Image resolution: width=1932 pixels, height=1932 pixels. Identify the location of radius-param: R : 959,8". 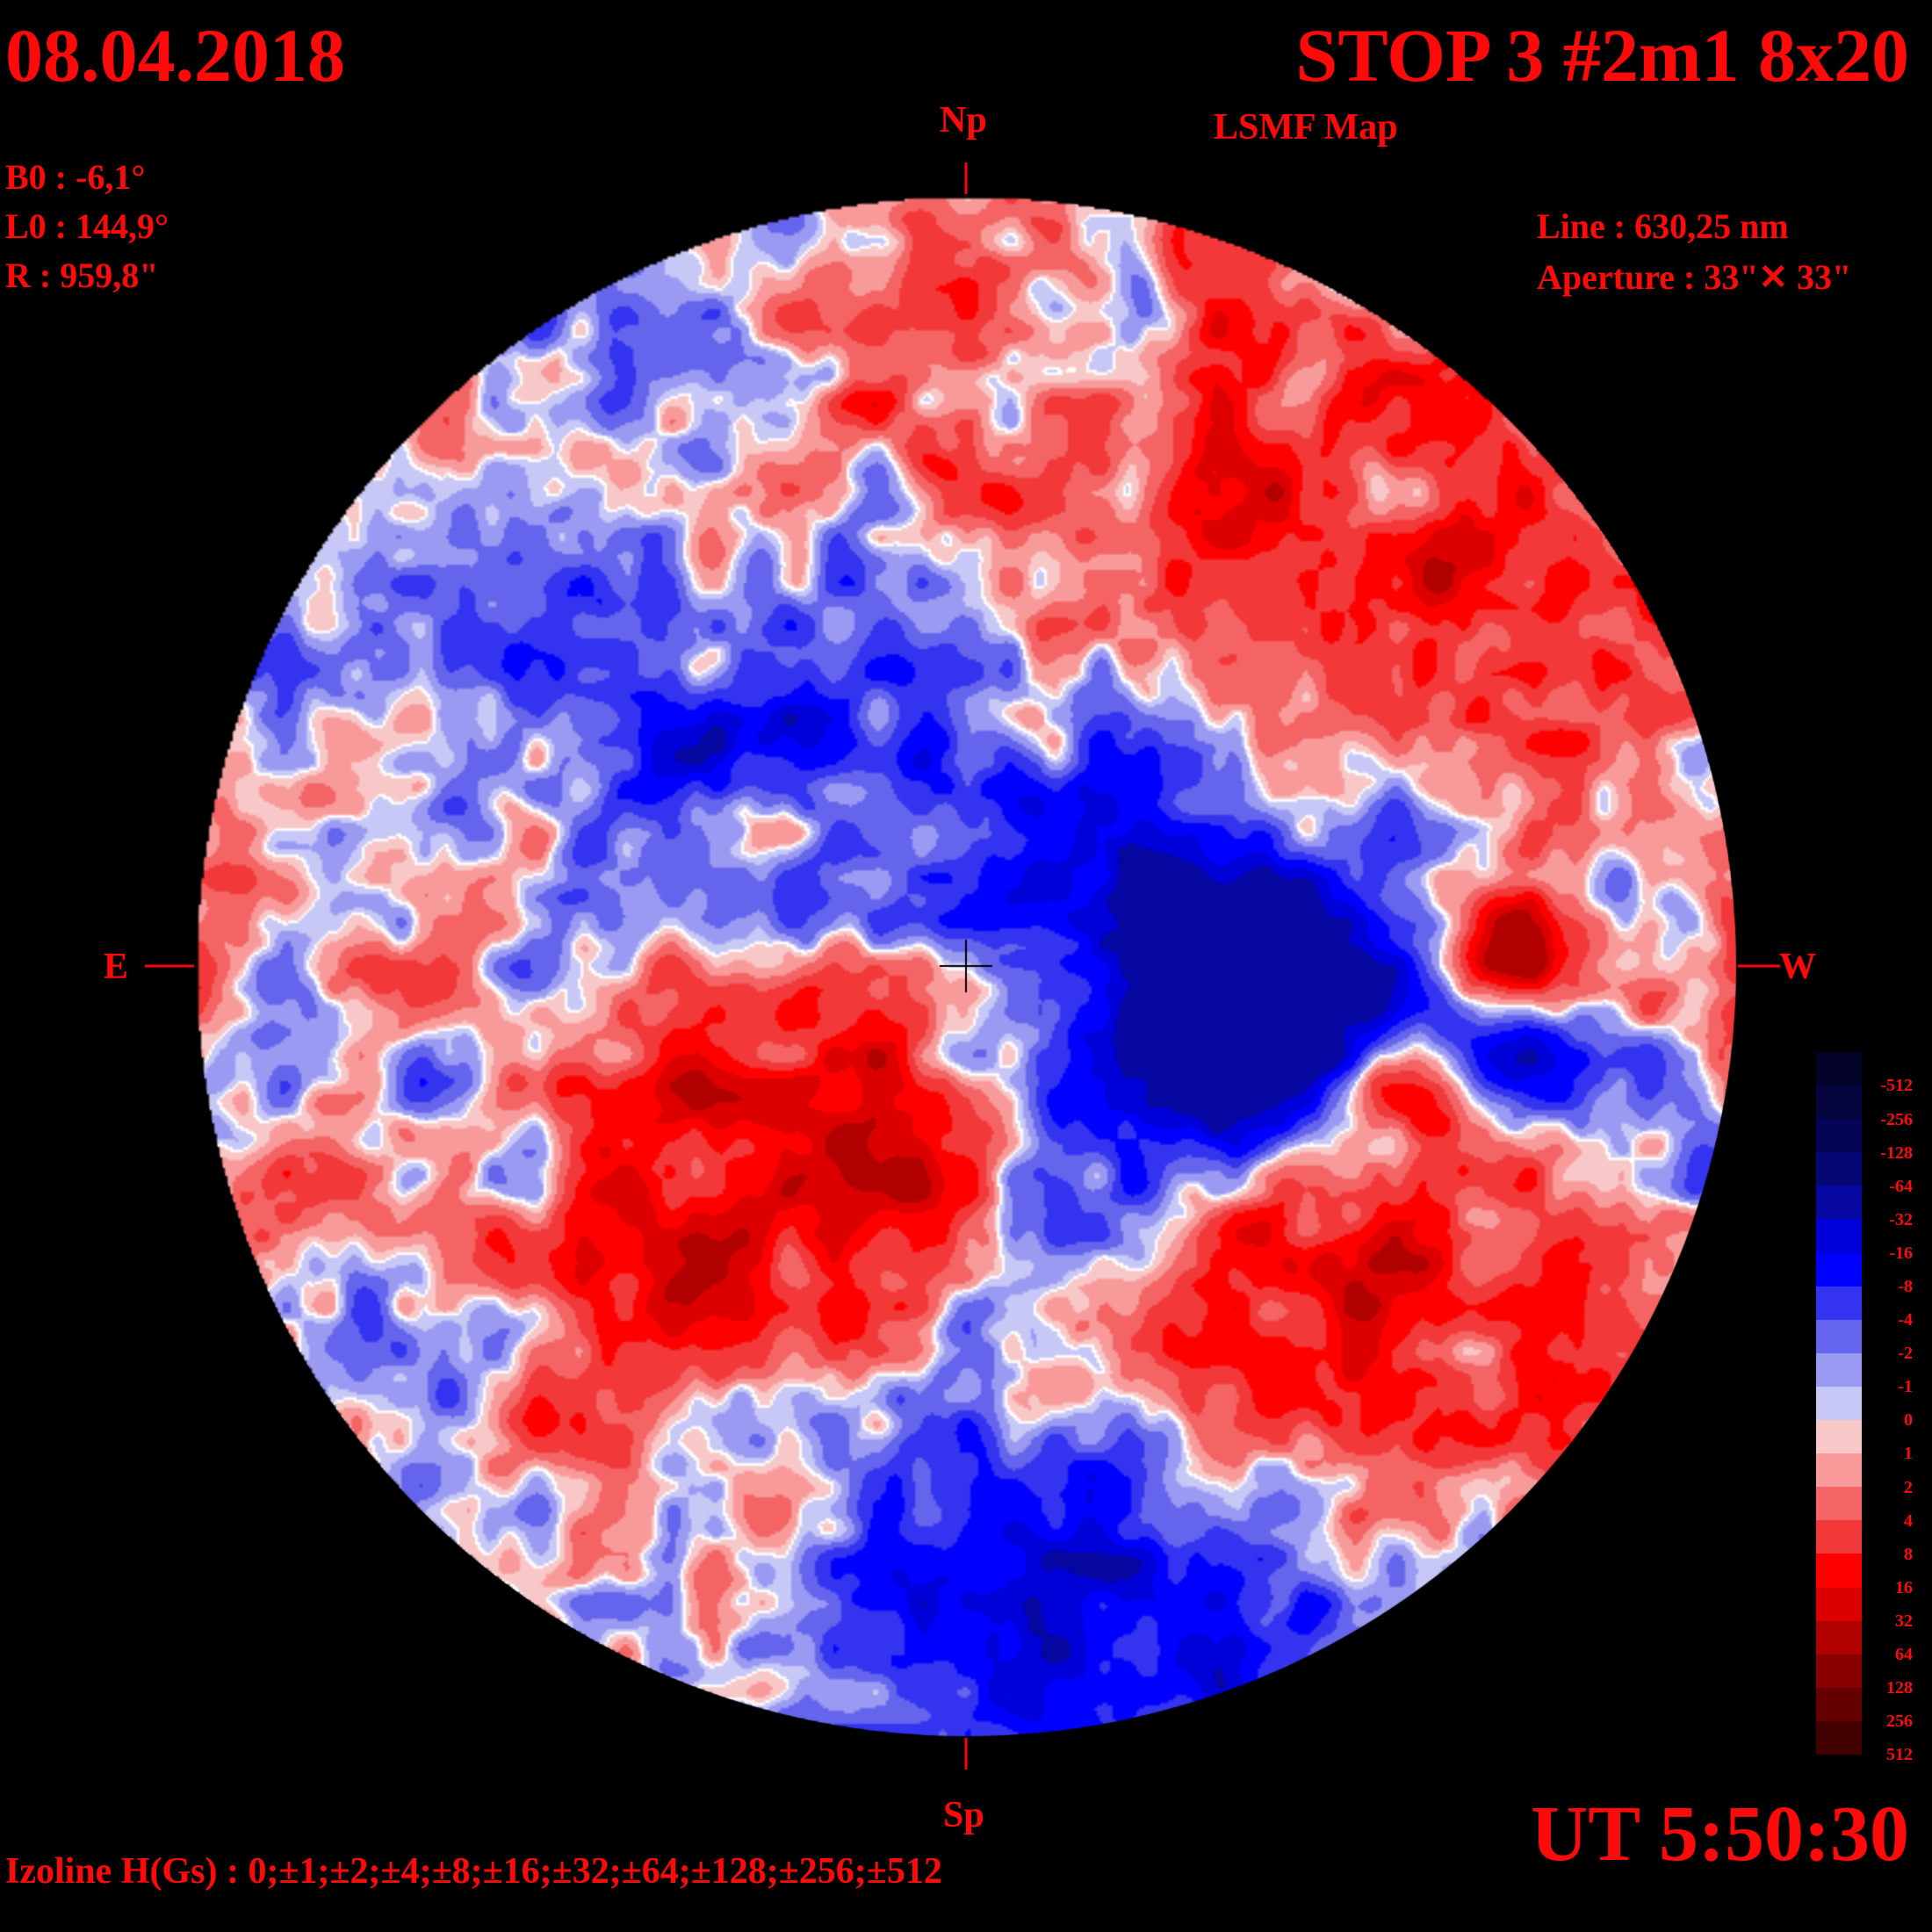
(82, 275).